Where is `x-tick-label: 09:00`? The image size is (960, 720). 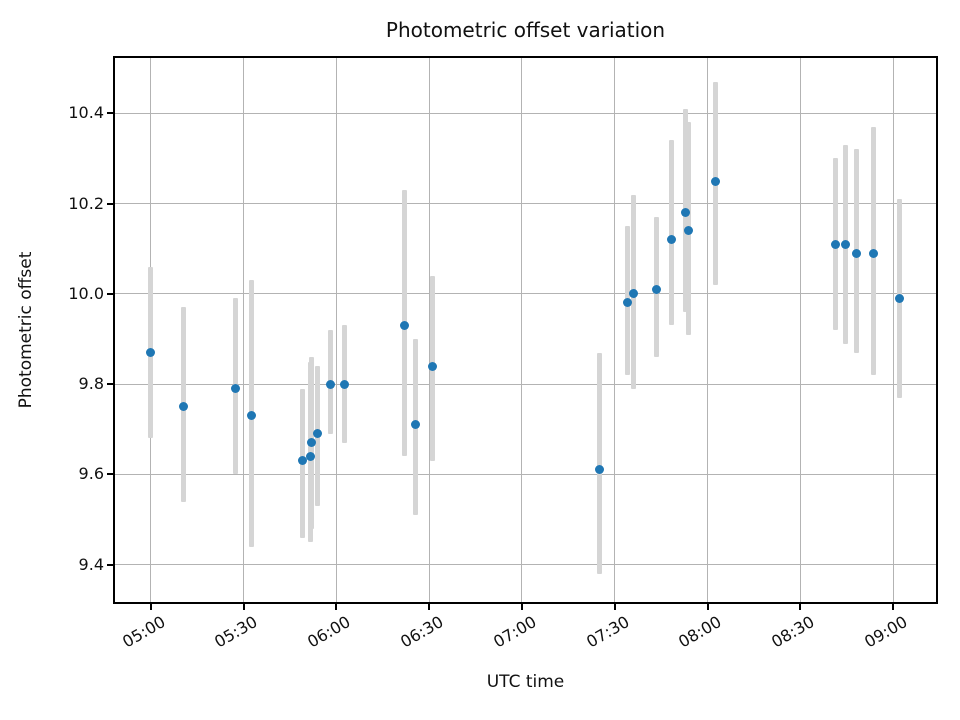
x-tick-label: 09:00 is located at coordinates (886, 632).